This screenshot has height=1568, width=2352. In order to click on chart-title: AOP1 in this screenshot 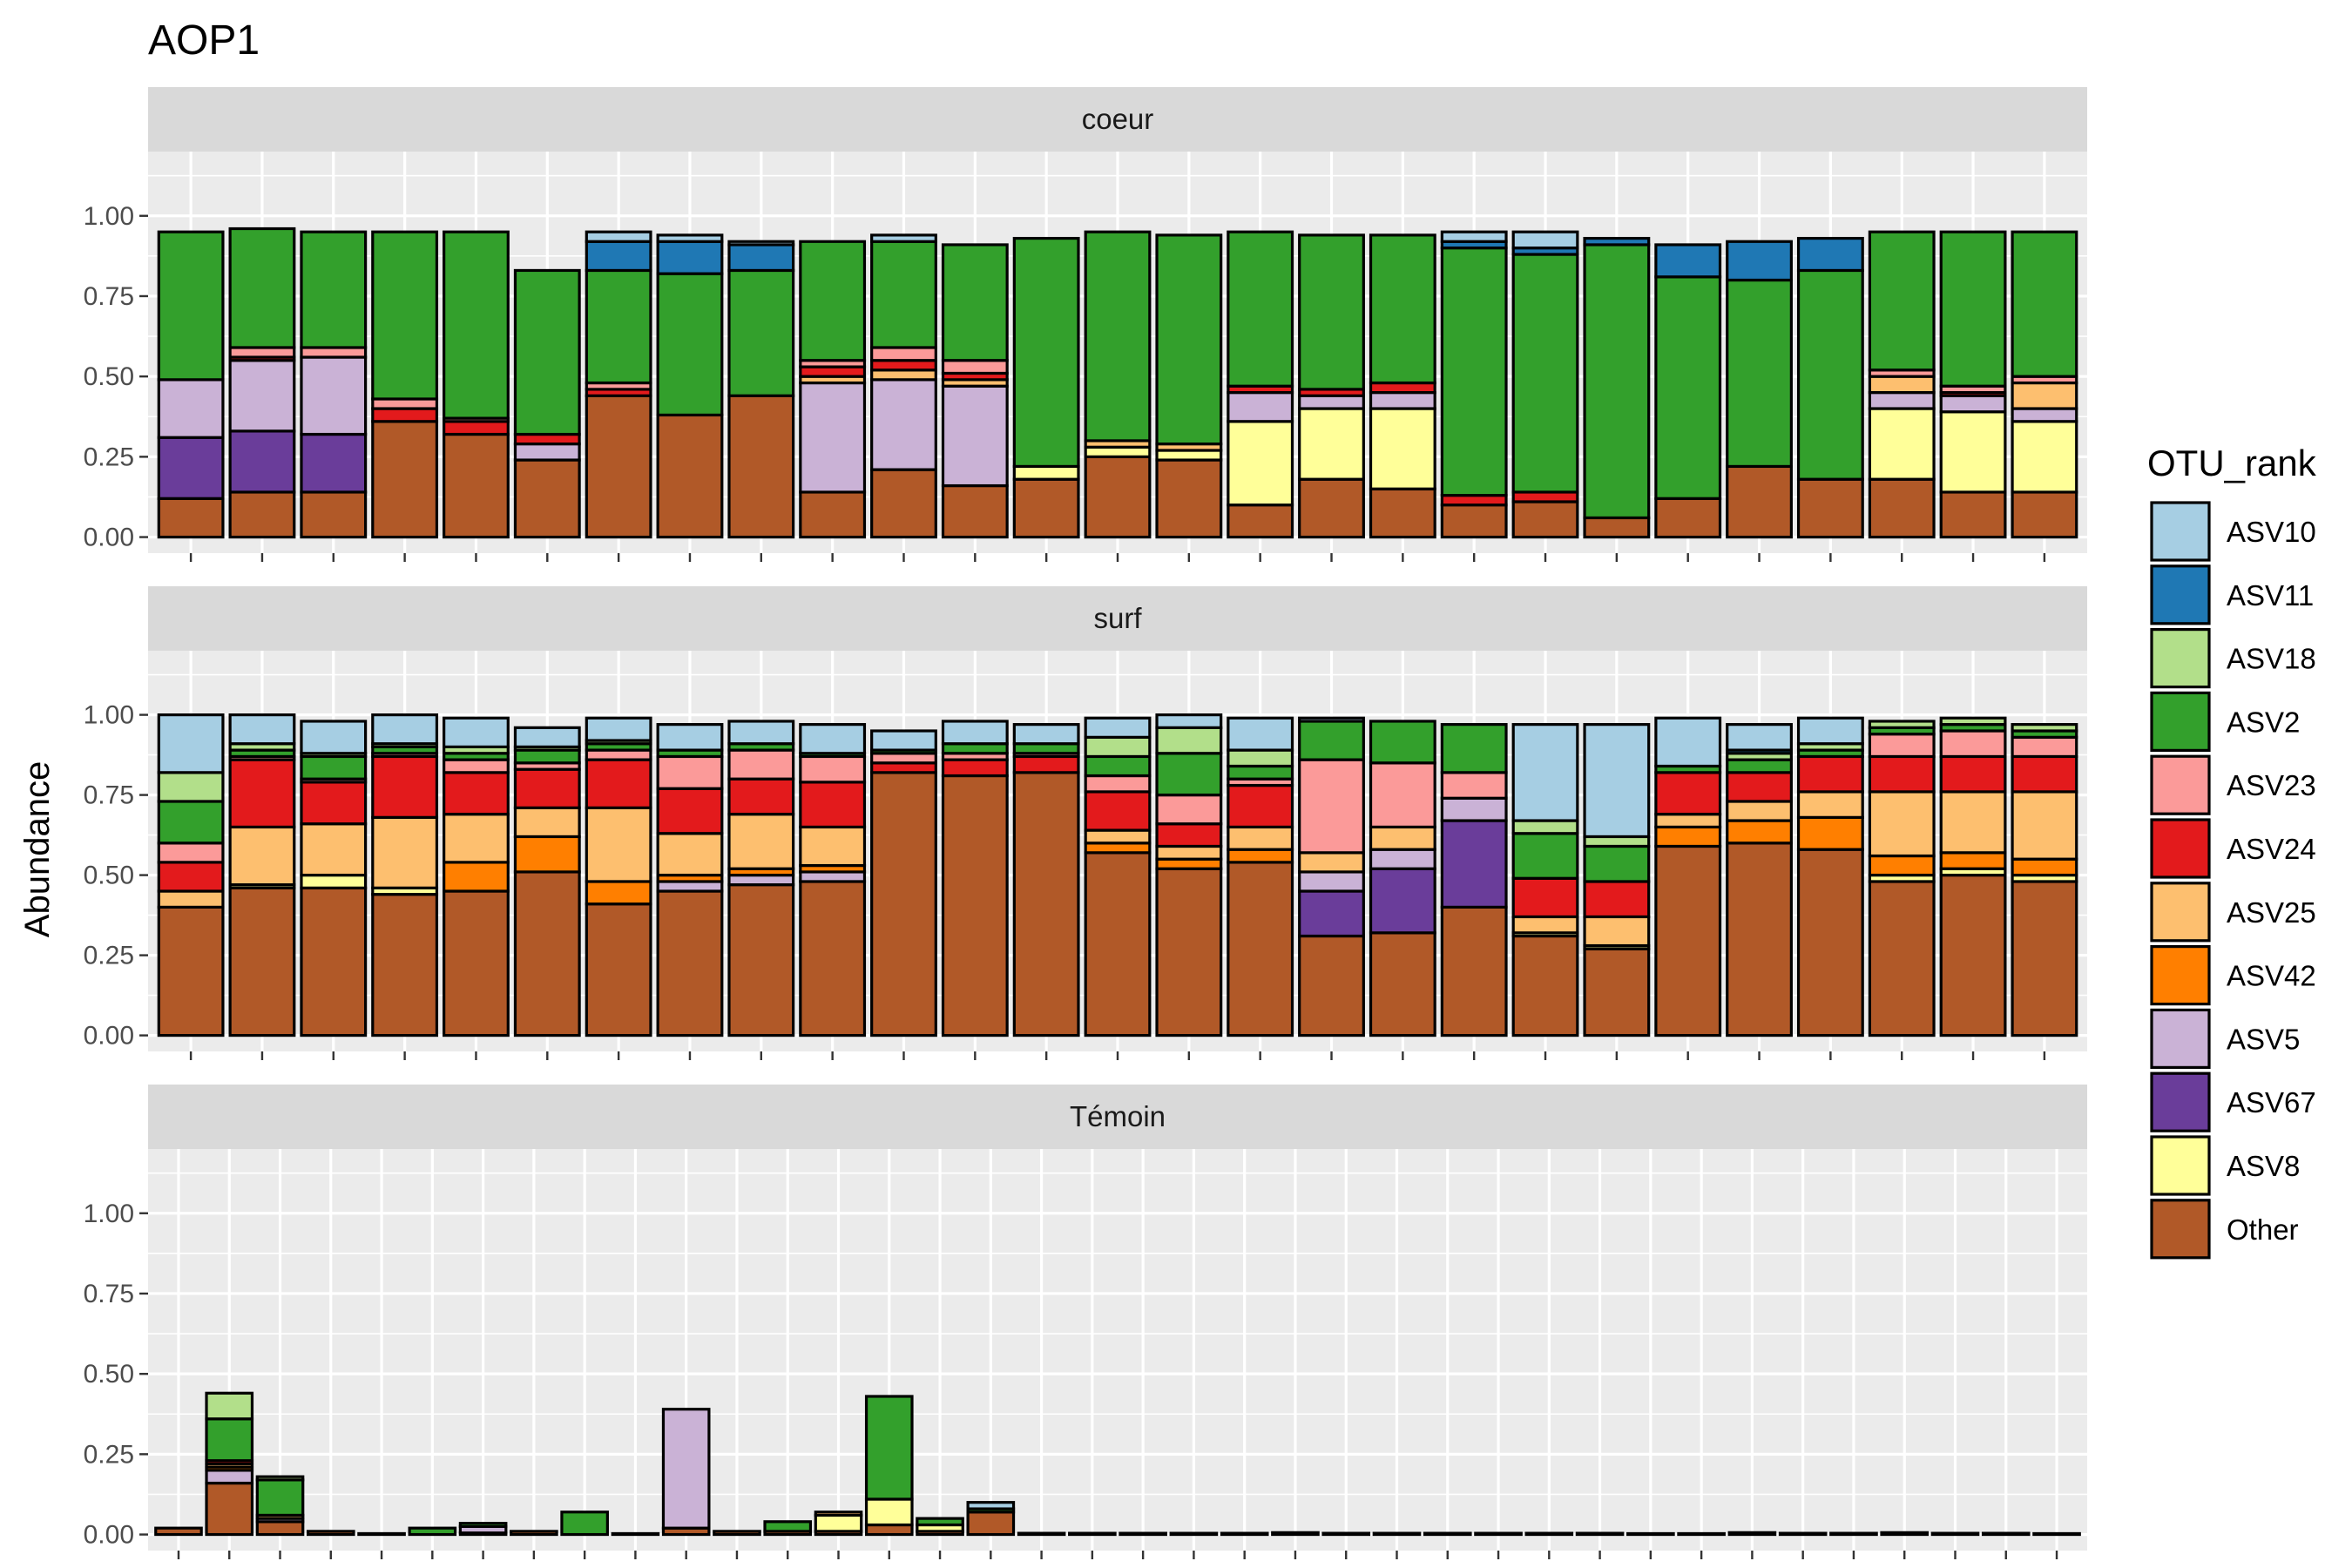, I will do `click(204, 40)`.